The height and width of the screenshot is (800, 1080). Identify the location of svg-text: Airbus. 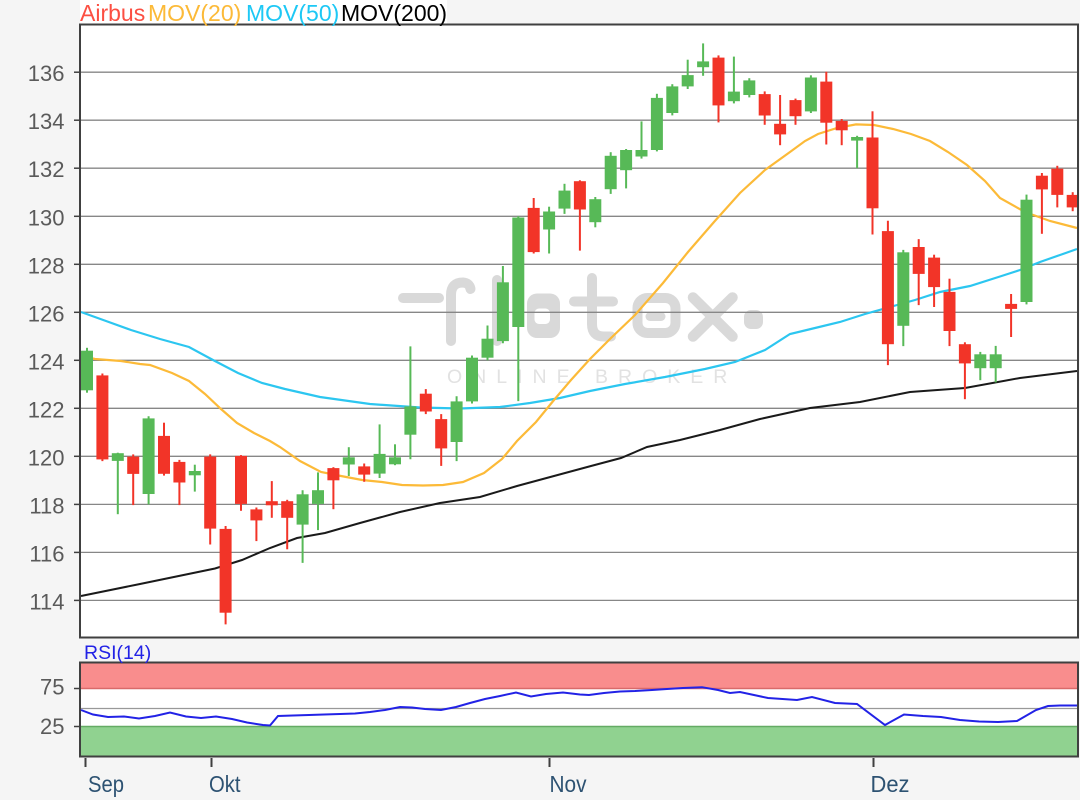
(112, 13).